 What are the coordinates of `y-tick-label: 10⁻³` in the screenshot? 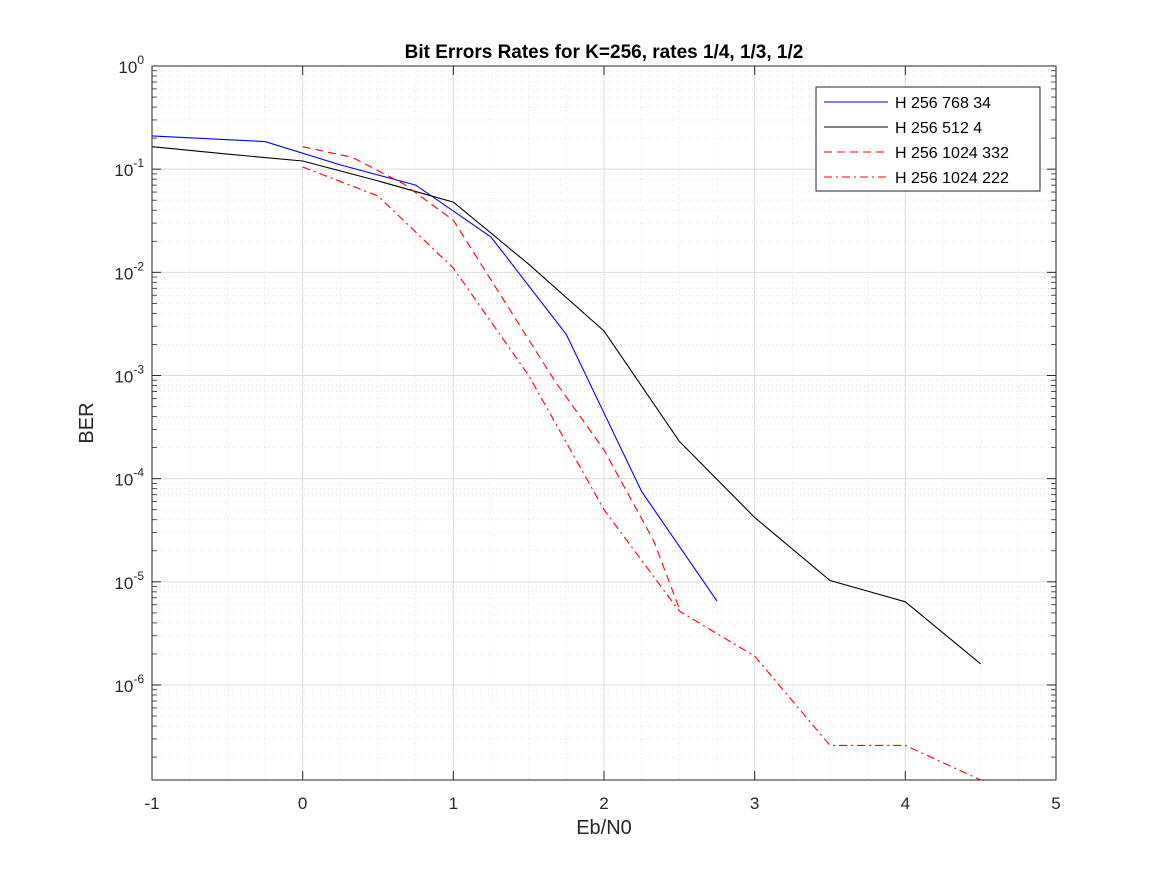 It's located at (129, 375).